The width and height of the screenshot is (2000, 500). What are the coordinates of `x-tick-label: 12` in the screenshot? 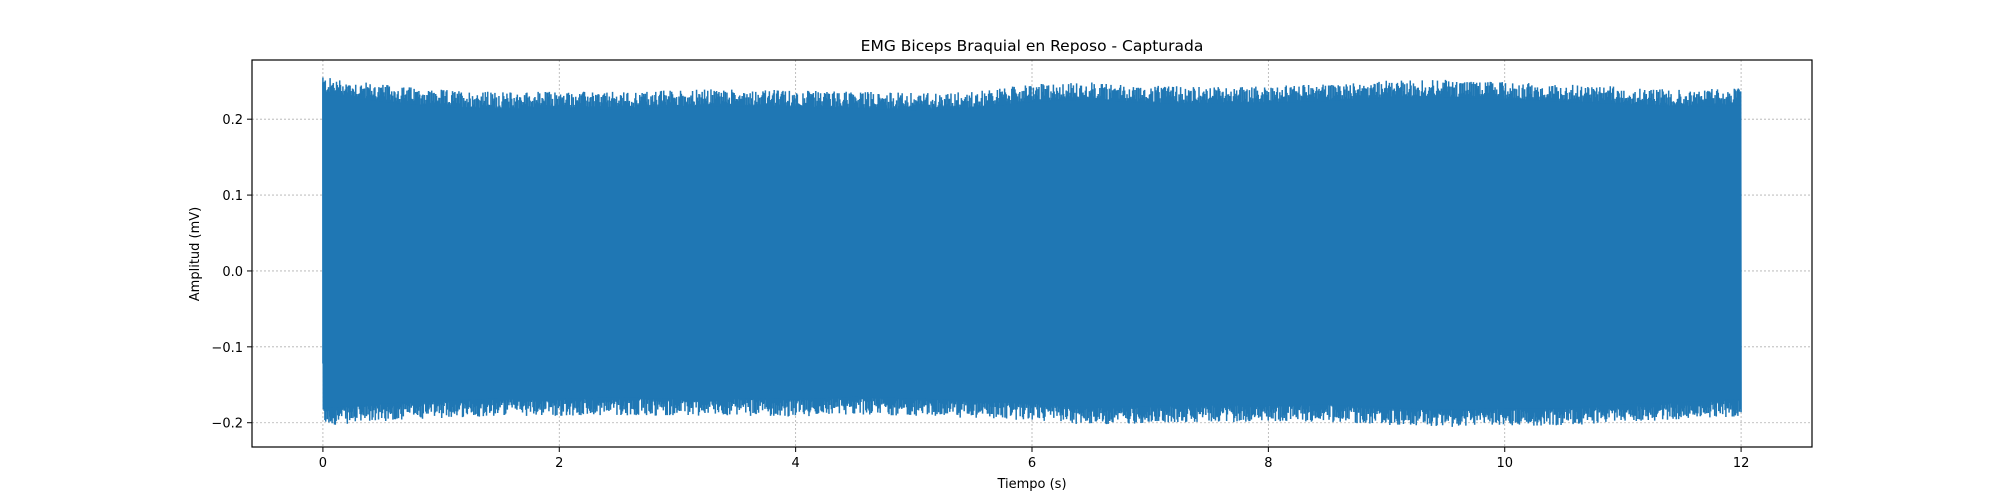 It's located at (1741, 463).